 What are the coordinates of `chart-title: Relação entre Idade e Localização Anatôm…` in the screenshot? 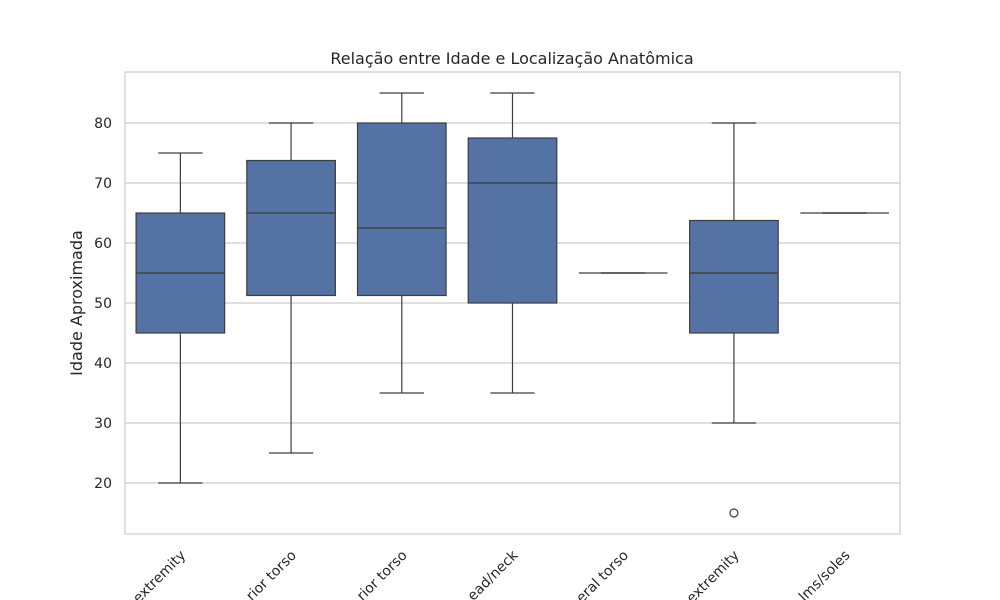 It's located at (511, 58).